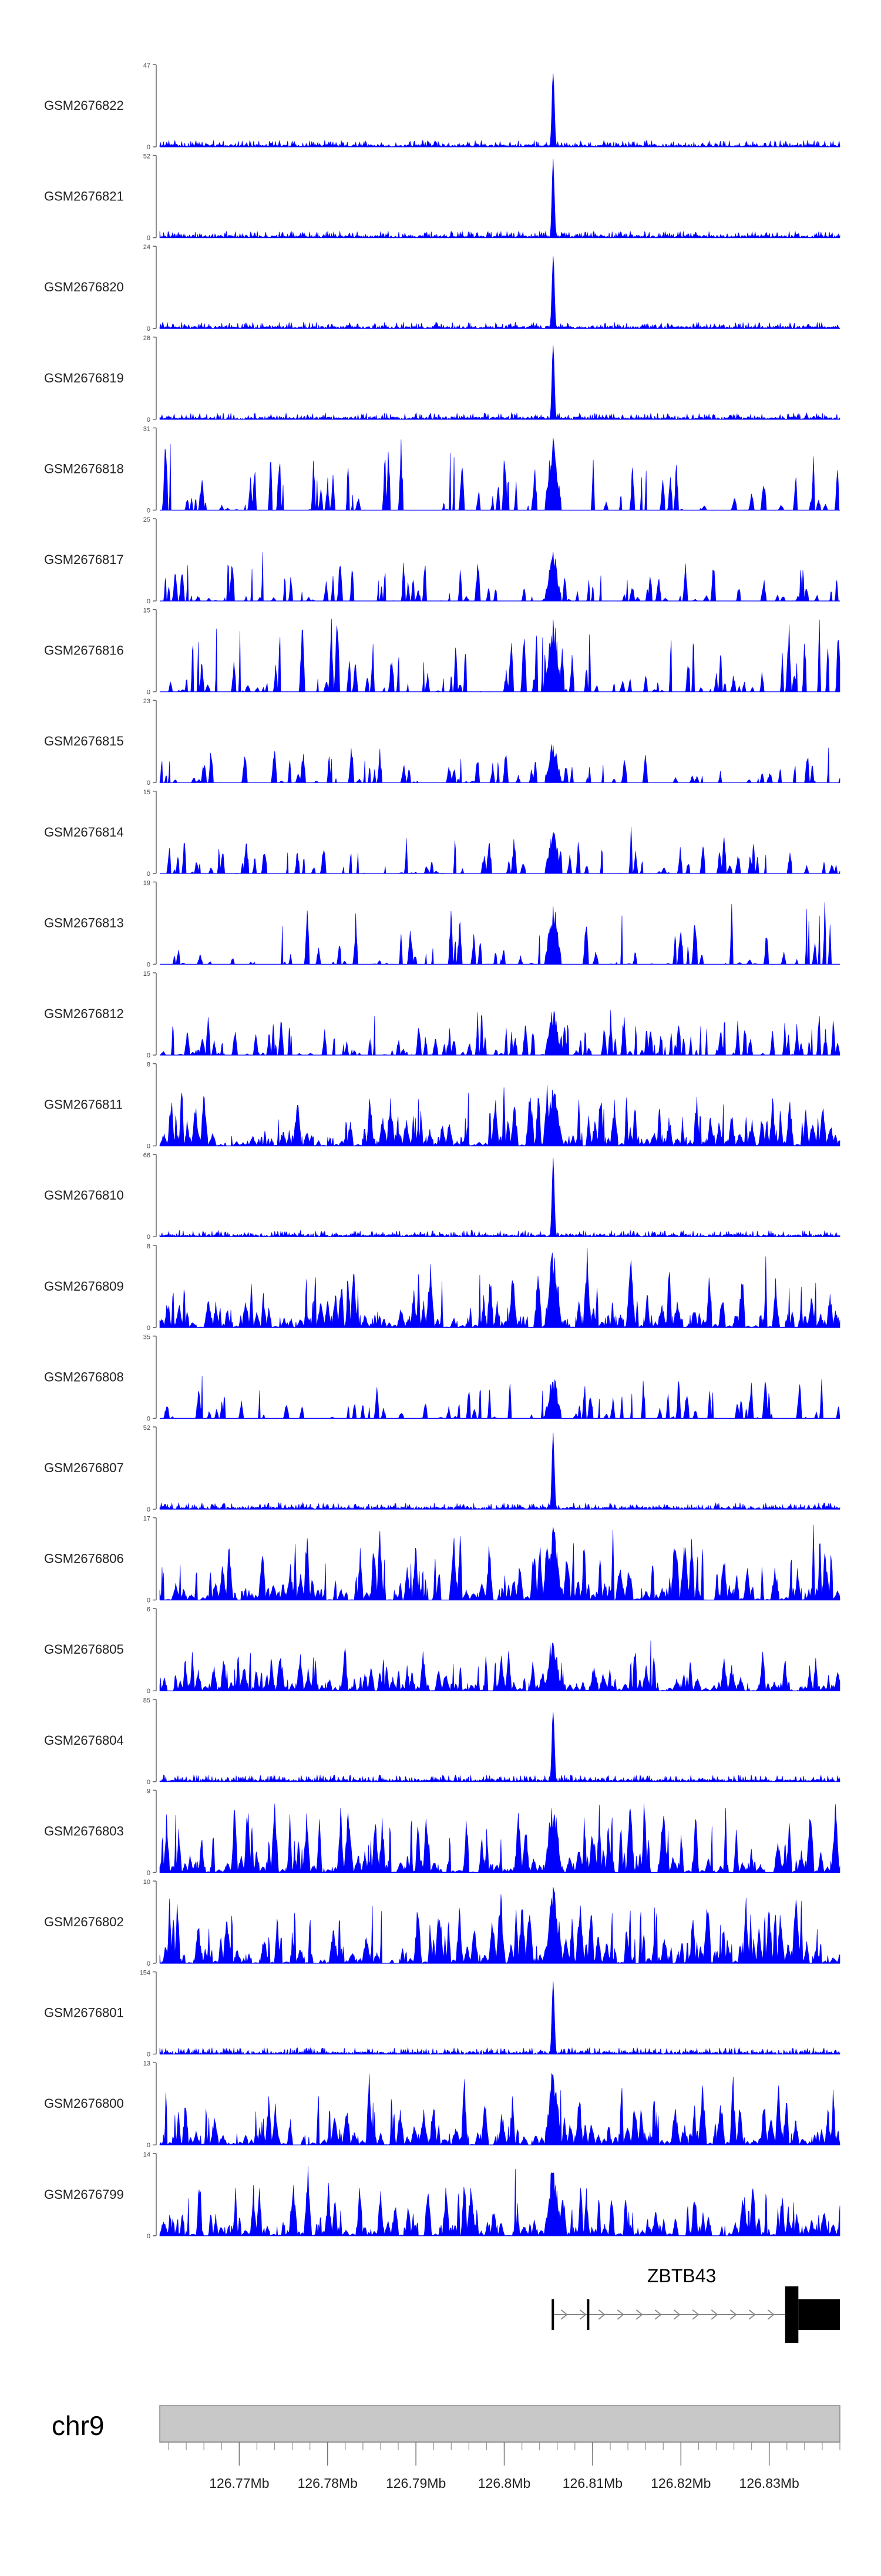  What do you see at coordinates (84, 1922) in the screenshot?
I see `track-label: GSM2676802` at bounding box center [84, 1922].